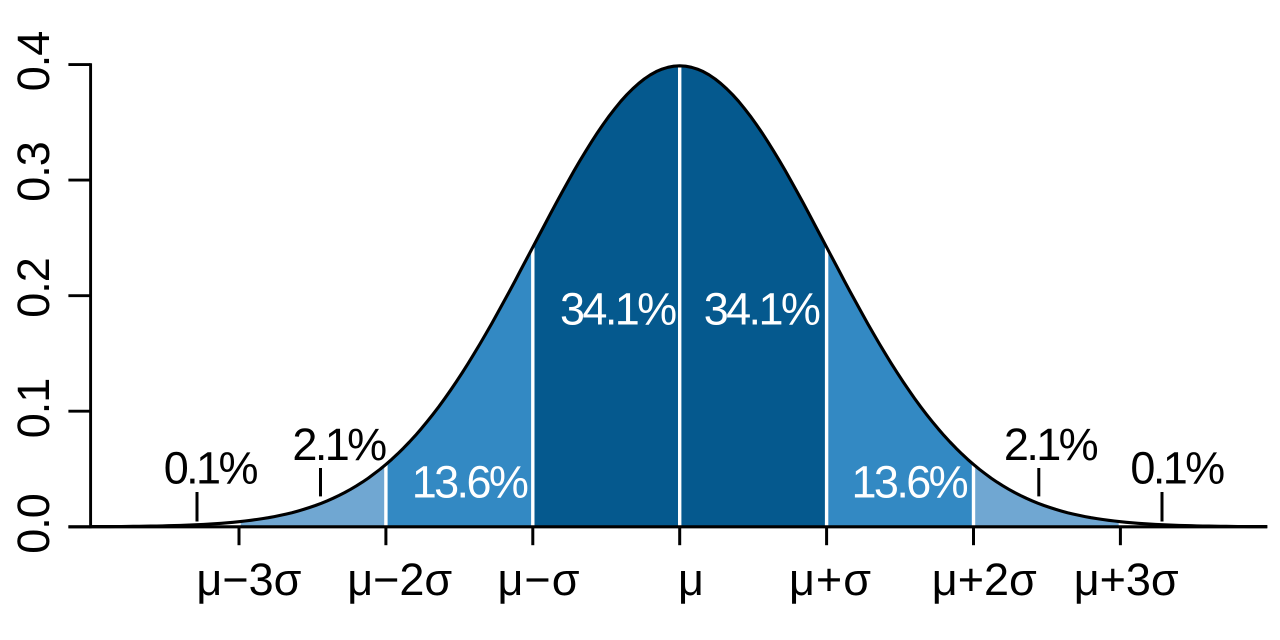 This screenshot has width=1280, height=640. I want to click on svg-text: μ, so click(691, 579).